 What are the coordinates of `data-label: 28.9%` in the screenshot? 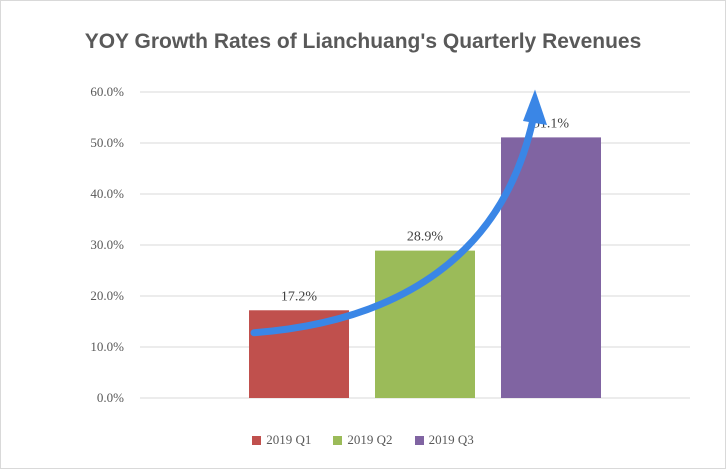 It's located at (425, 237).